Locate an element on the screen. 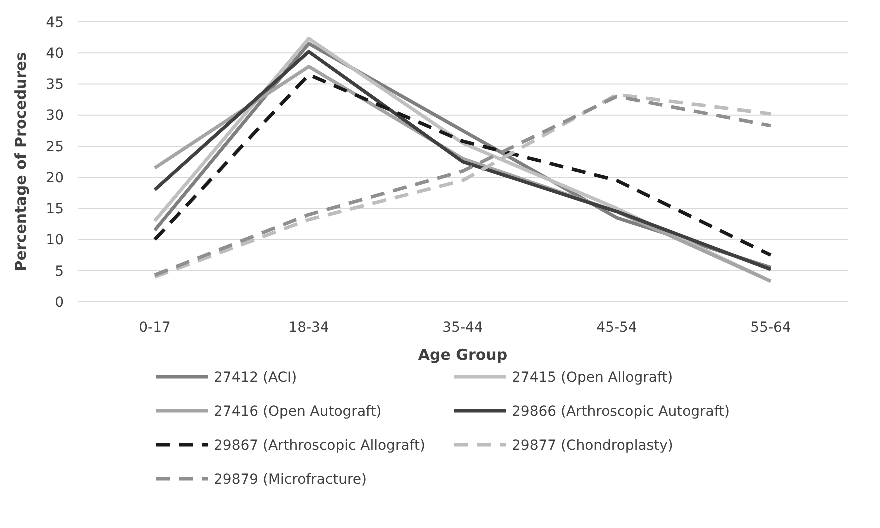 The image size is (880, 528). y-tick-label: 10 is located at coordinates (55, 240).